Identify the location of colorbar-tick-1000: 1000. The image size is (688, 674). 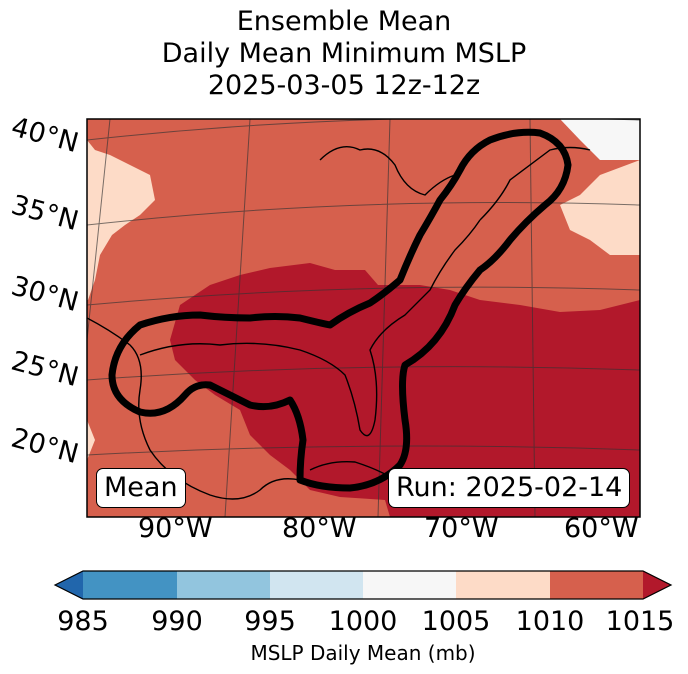
(363, 621).